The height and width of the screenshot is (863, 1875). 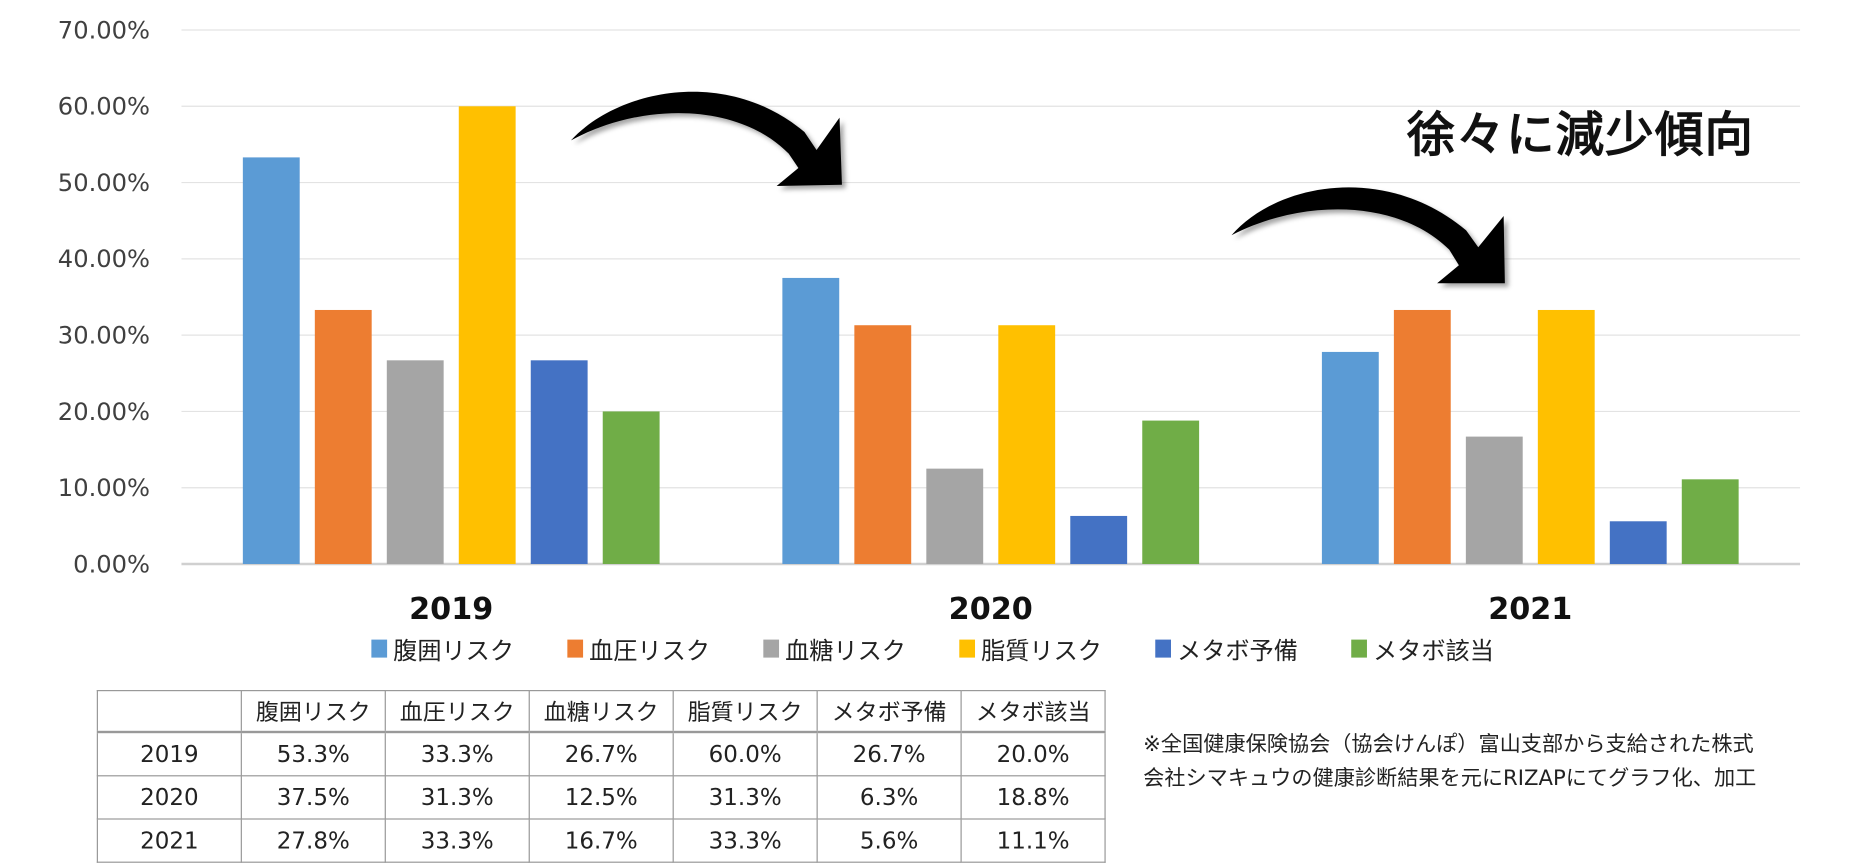 I want to click on x-tick-label: 2021, so click(x=1530, y=609).